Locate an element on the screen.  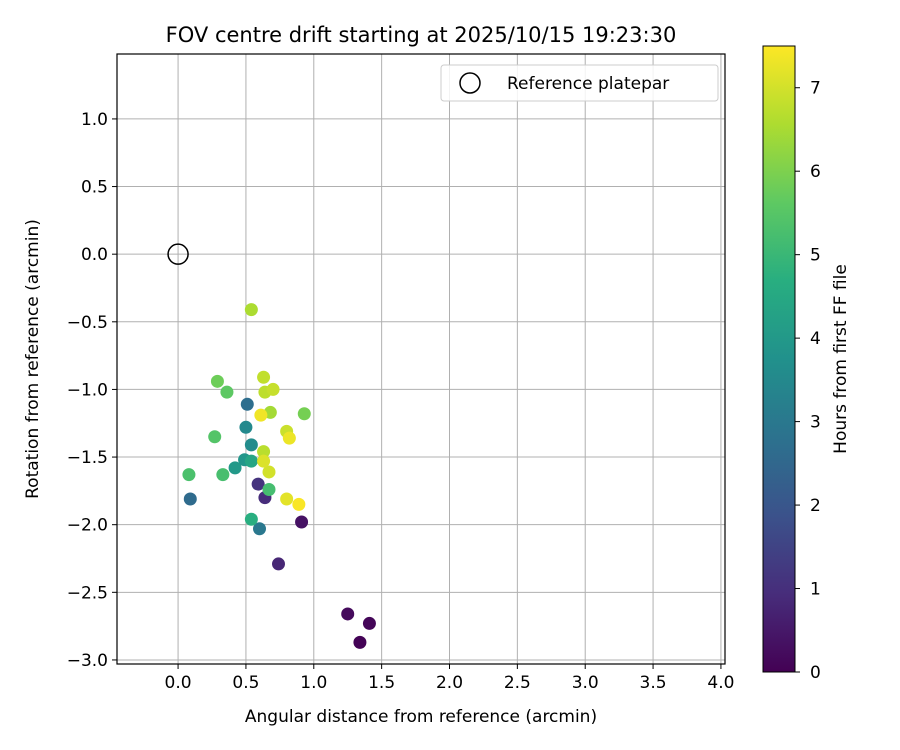
x-tick-label: 0.0 is located at coordinates (178, 683).